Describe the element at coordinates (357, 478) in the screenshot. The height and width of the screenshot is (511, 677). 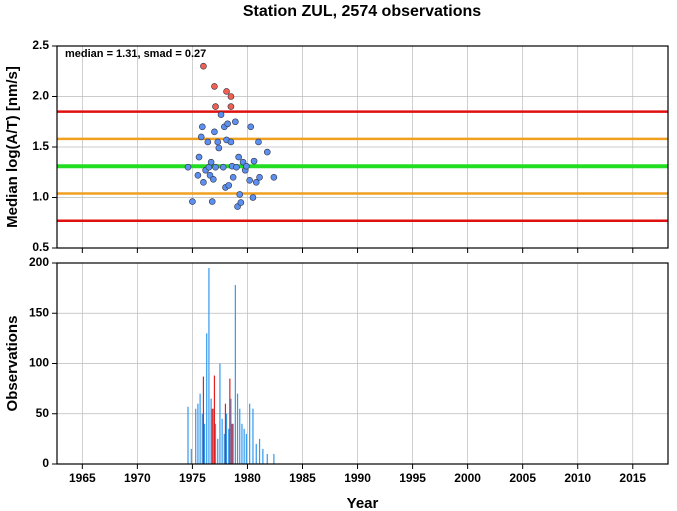
I see `x-tick-label: 1990` at that location.